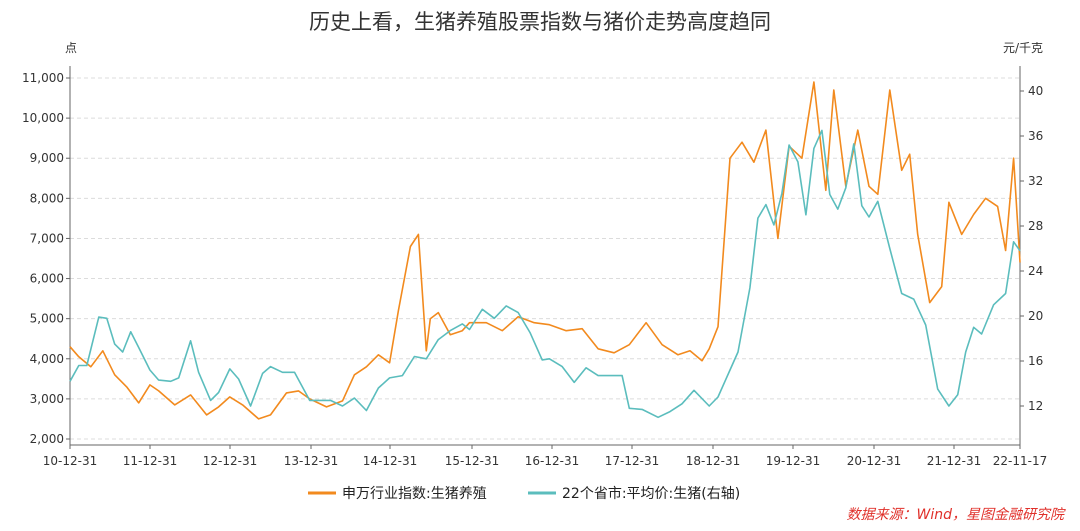 This screenshot has height=531, width=1080. I want to click on right-tick-label: 12, so click(1035, 406).